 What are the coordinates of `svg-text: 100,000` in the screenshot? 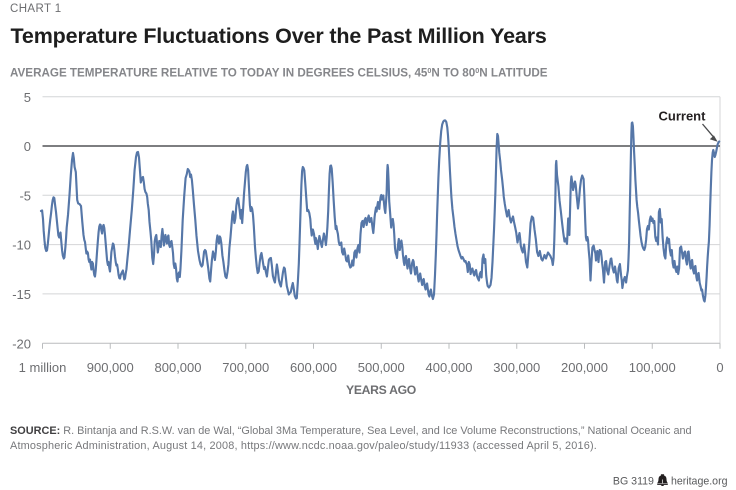 It's located at (652, 367).